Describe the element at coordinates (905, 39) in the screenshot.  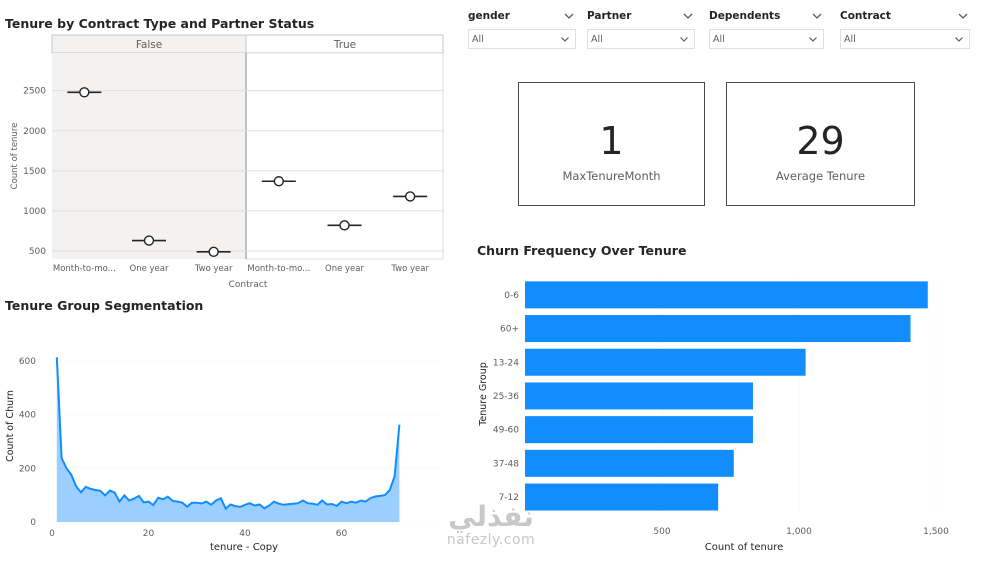
I see `slicer-contract-dropdown: All` at that location.